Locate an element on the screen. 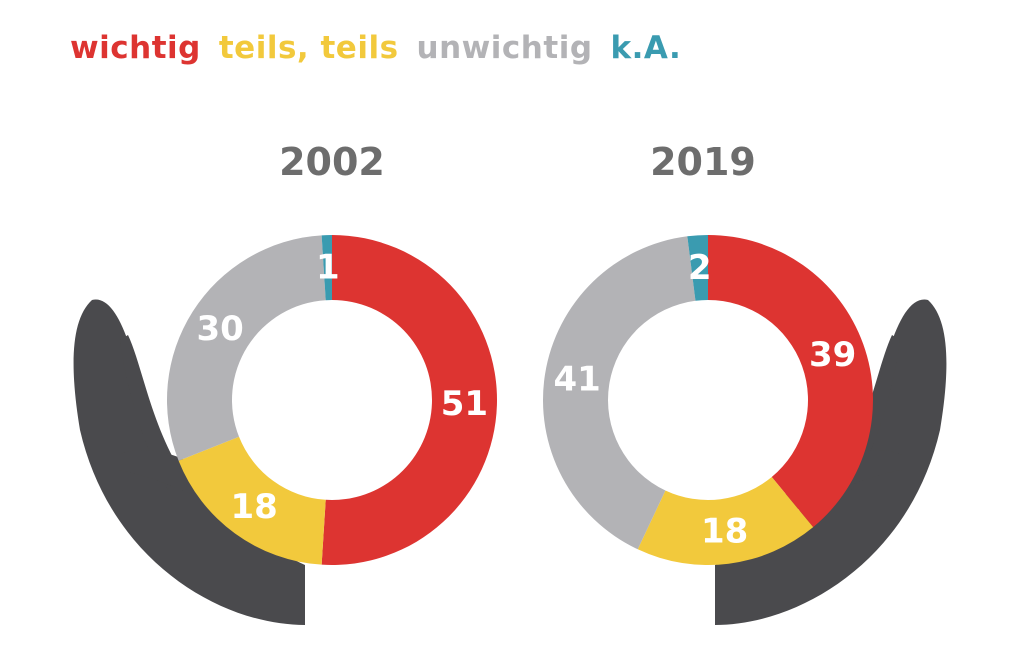 This screenshot has width=1020, height=666. legend-unwichtig: unwichtig is located at coordinates (504, 48).